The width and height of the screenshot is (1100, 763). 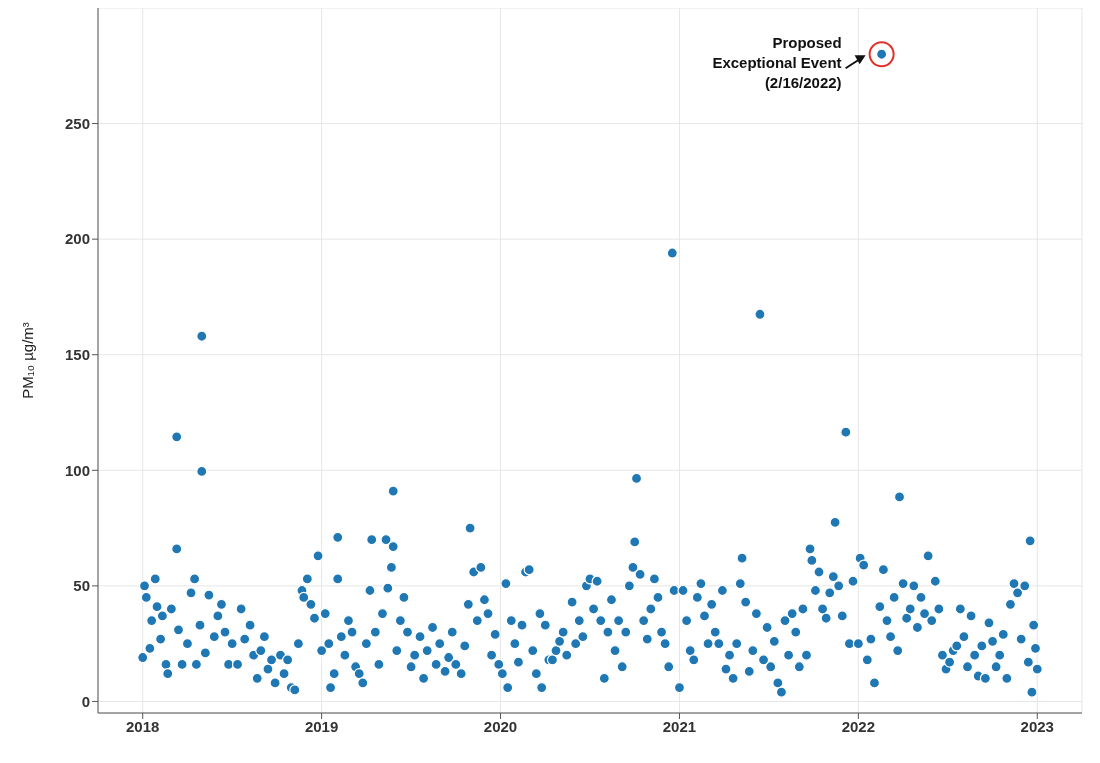 What do you see at coordinates (28, 360) in the screenshot?
I see `y-axis-title: PM₁₀ µg/m³` at bounding box center [28, 360].